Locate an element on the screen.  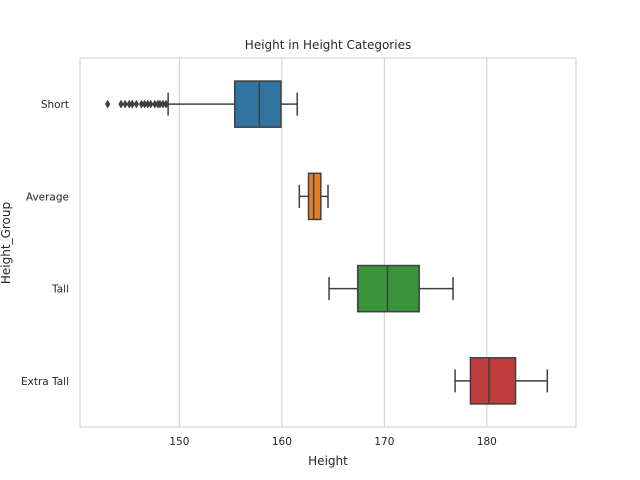
x-tick-label: 160 is located at coordinates (282, 442).